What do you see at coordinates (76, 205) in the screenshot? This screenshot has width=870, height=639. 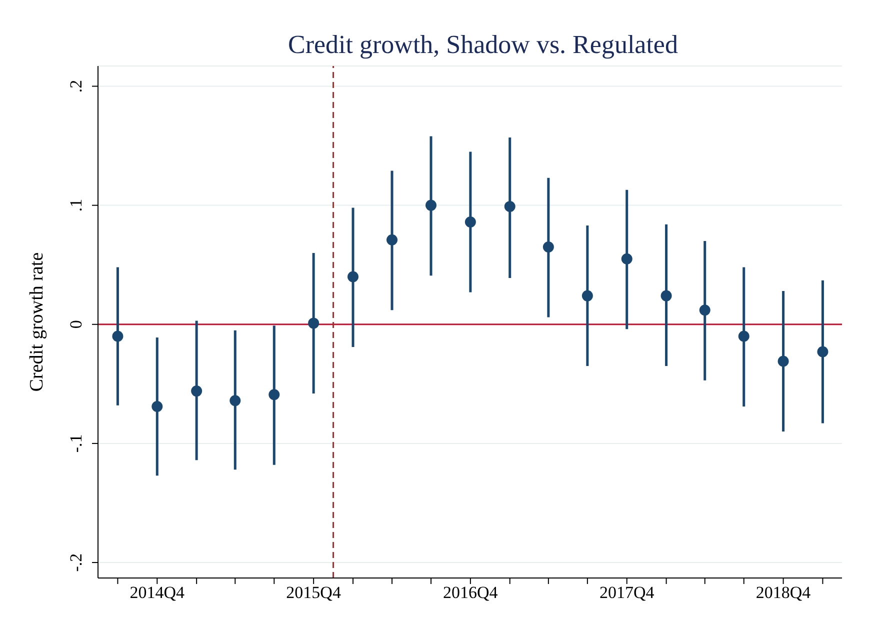 I see `y-tick-label: .1` at bounding box center [76, 205].